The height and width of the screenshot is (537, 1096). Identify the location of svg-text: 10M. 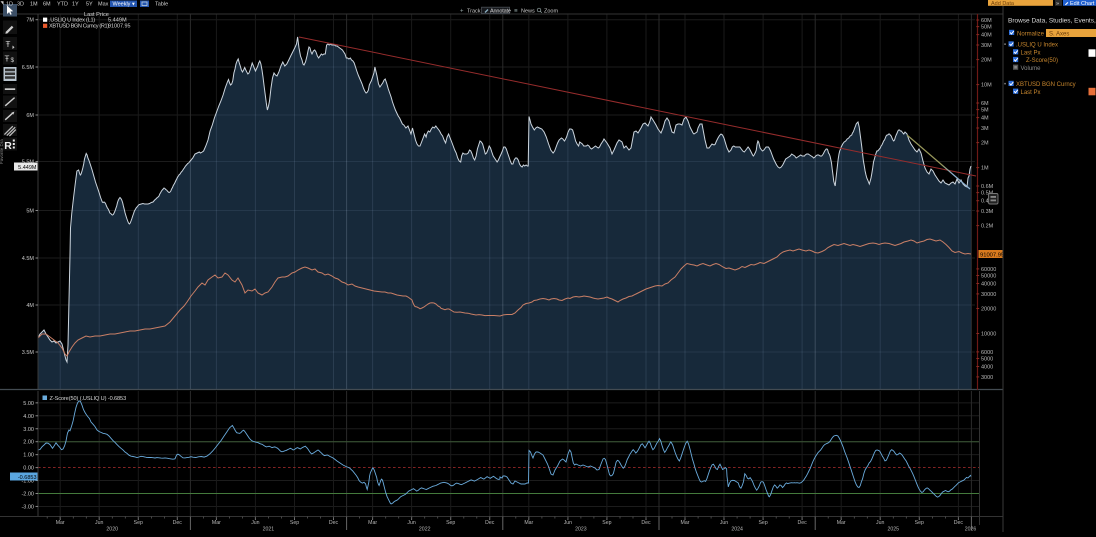
(986, 86).